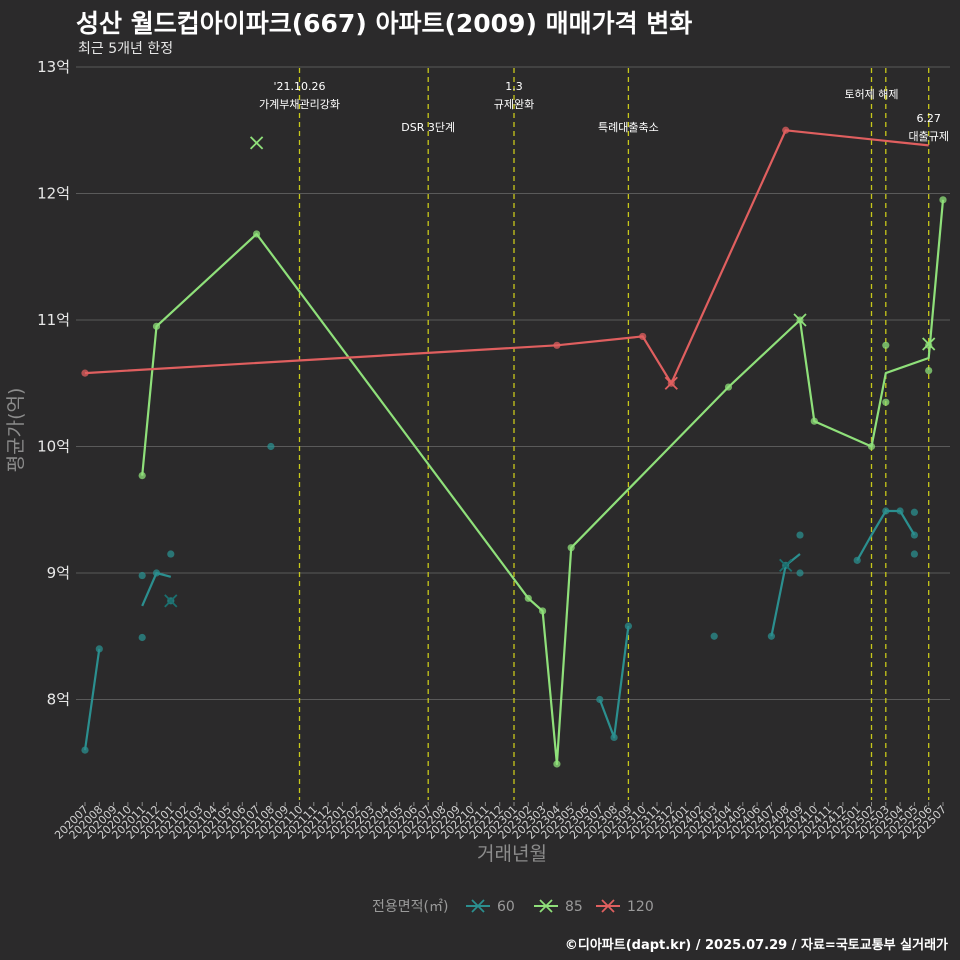  I want to click on y-tick-label: 10억, so click(53, 447).